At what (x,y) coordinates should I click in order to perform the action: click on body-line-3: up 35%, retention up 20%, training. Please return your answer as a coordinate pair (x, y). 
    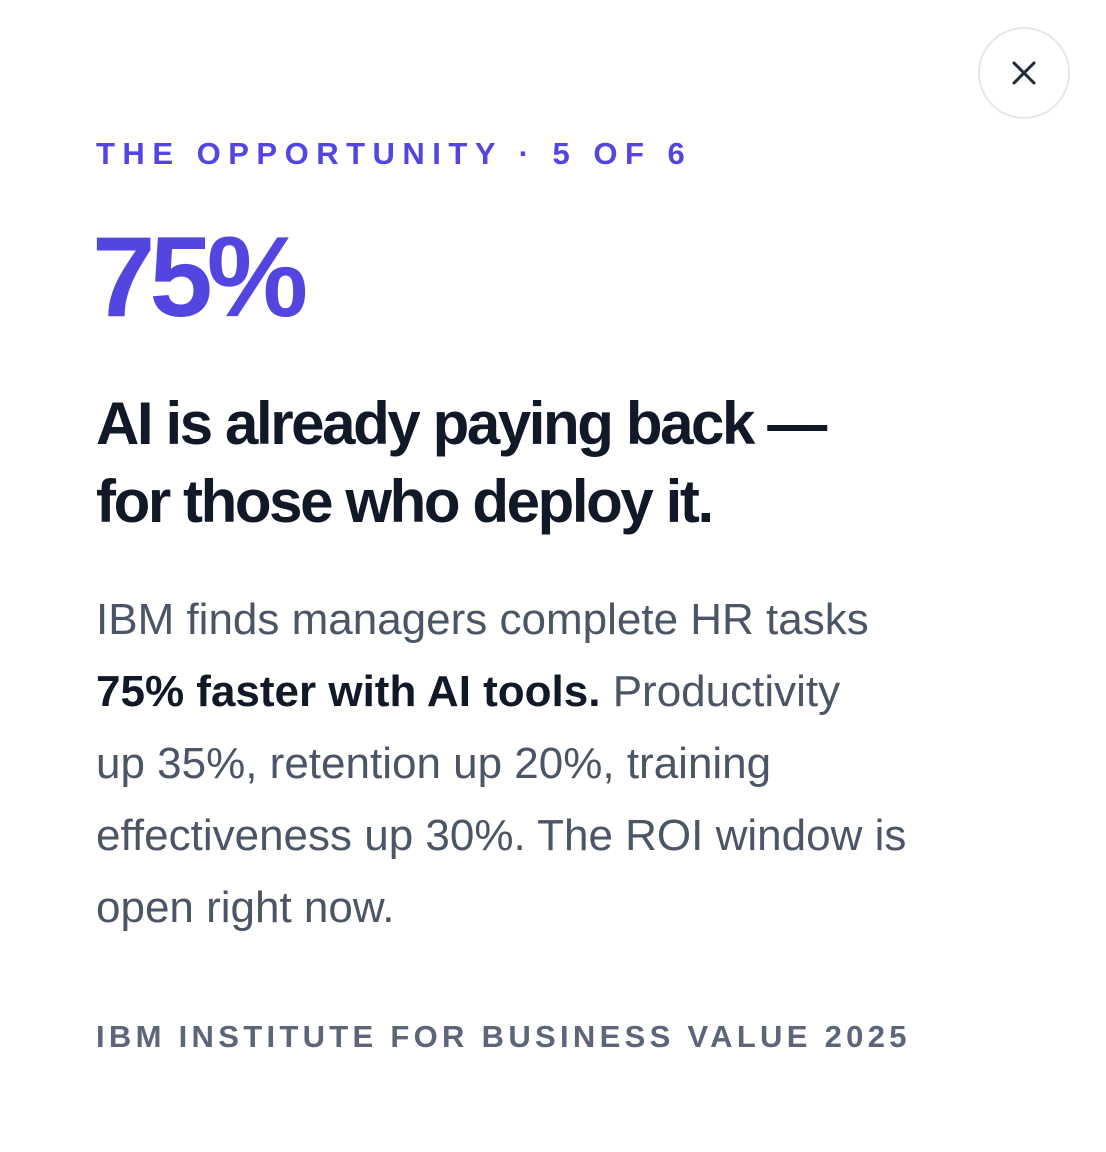
    Looking at the image, I should click on (434, 763).